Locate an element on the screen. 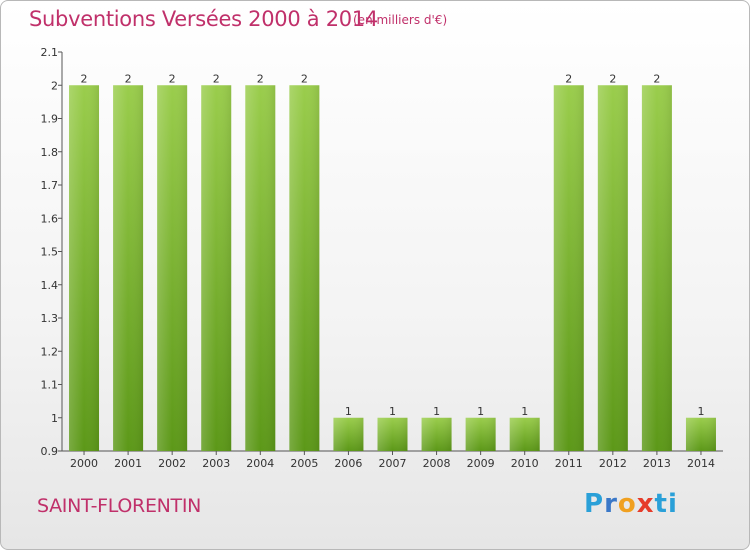 The height and width of the screenshot is (550, 750). logo-letters-ti: ti is located at coordinates (666, 504).